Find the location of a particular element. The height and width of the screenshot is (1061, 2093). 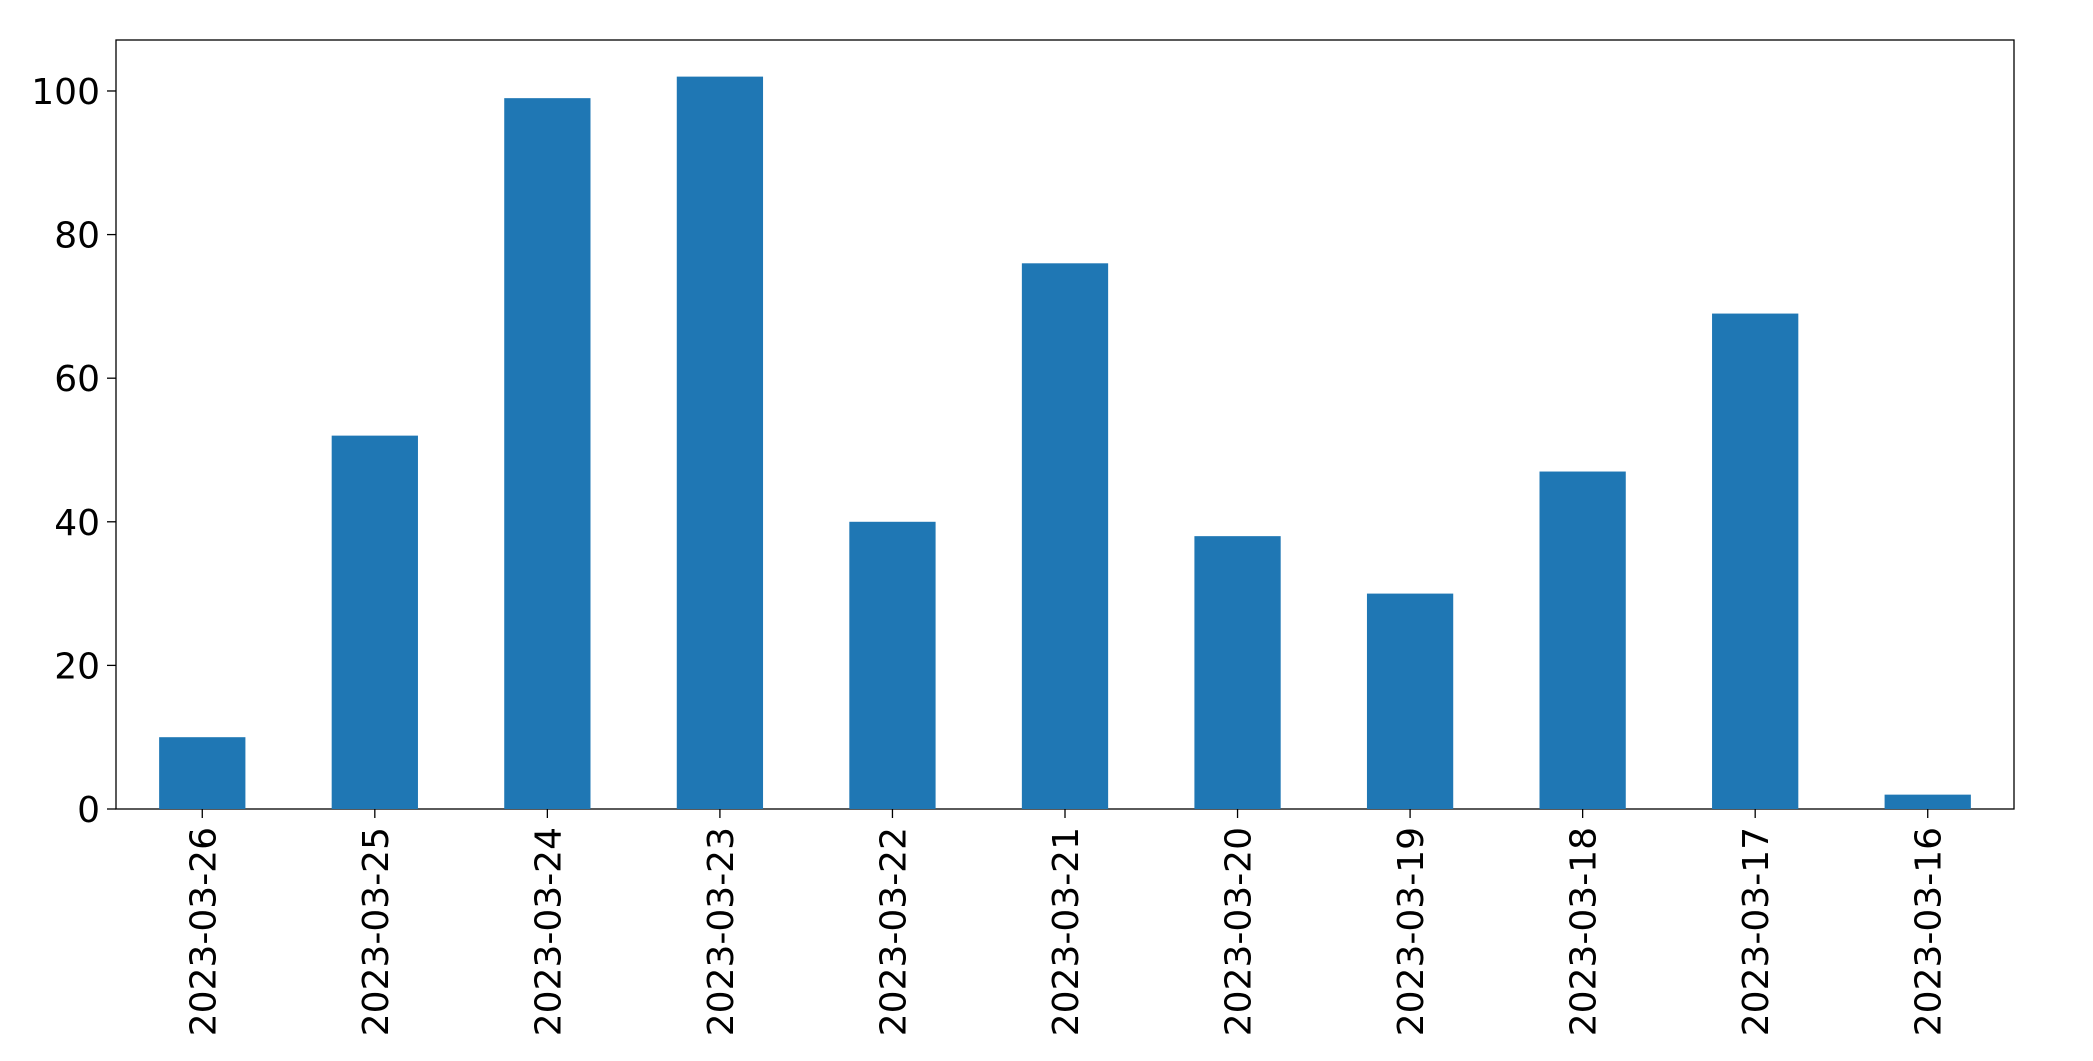

x-tick-label: 2023-03-24 is located at coordinates (548, 931).